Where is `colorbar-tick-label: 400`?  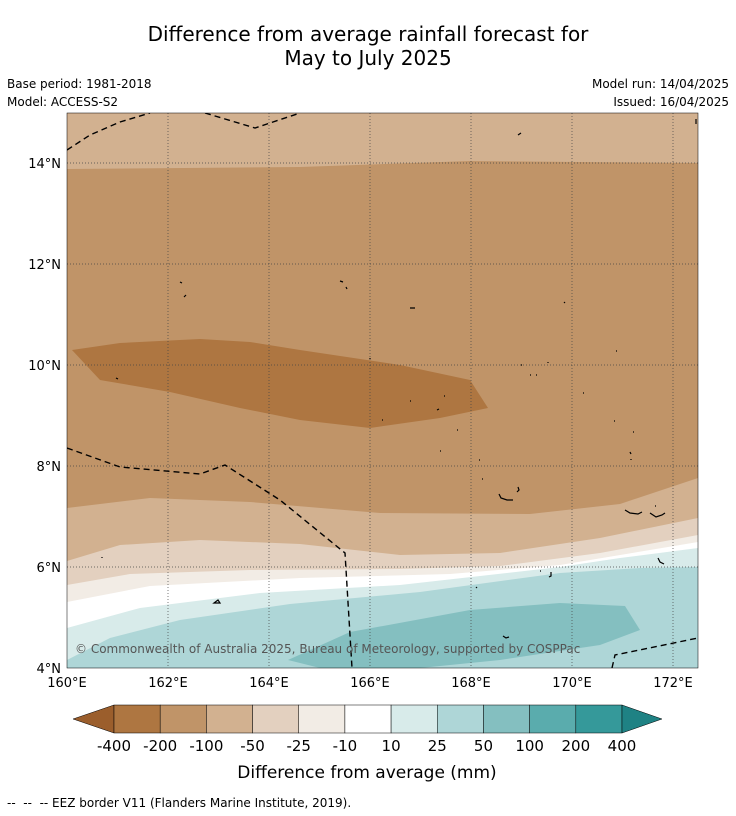 colorbar-tick-label: 400 is located at coordinates (622, 746).